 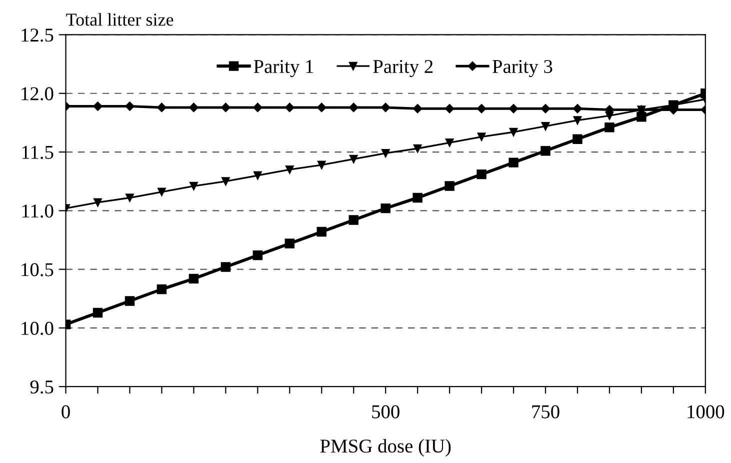 What do you see at coordinates (38, 328) in the screenshot?
I see `y-tick-label: 10.0` at bounding box center [38, 328].